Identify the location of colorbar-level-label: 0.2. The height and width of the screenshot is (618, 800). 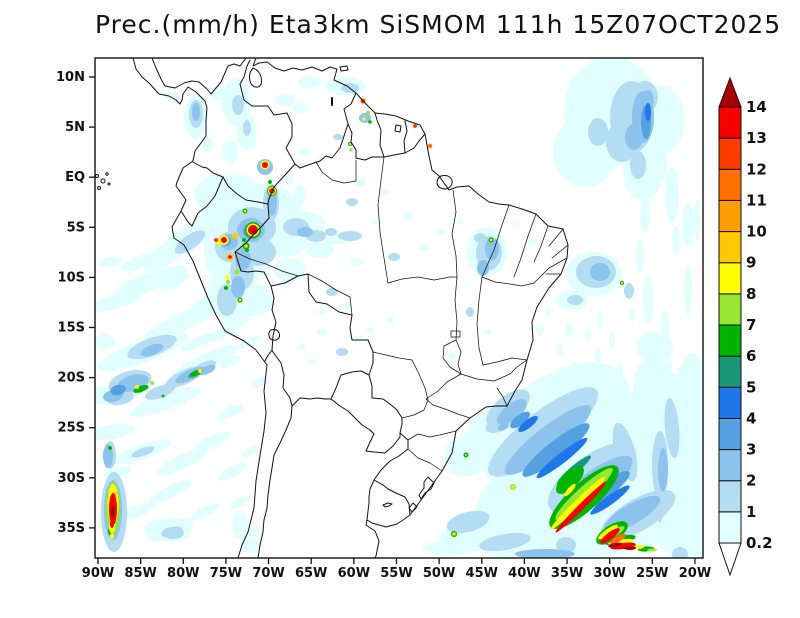
(759, 543).